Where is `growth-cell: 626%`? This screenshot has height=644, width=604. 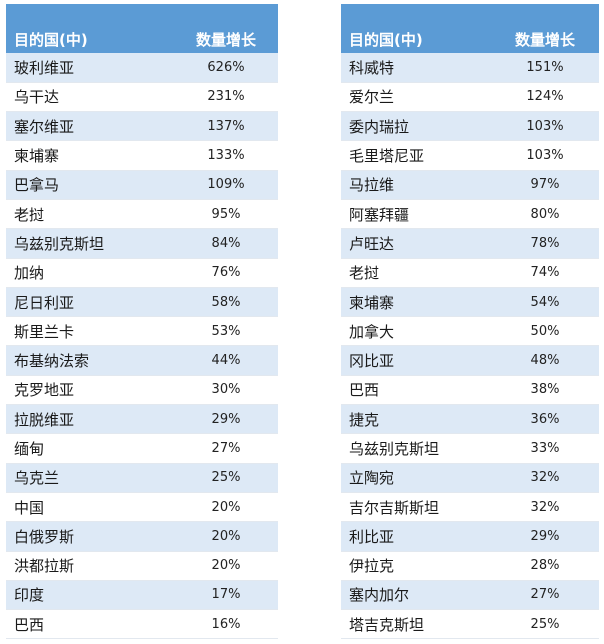 growth-cell: 626% is located at coordinates (226, 68).